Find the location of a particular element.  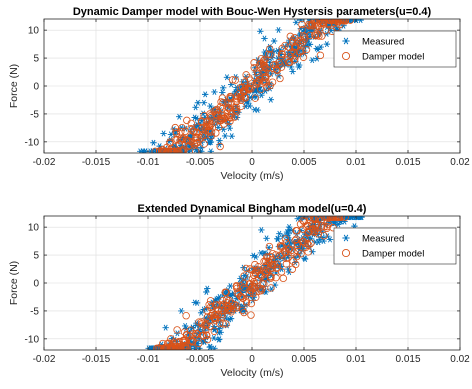

legend: Measured Damper model is located at coordinates (395, 49).